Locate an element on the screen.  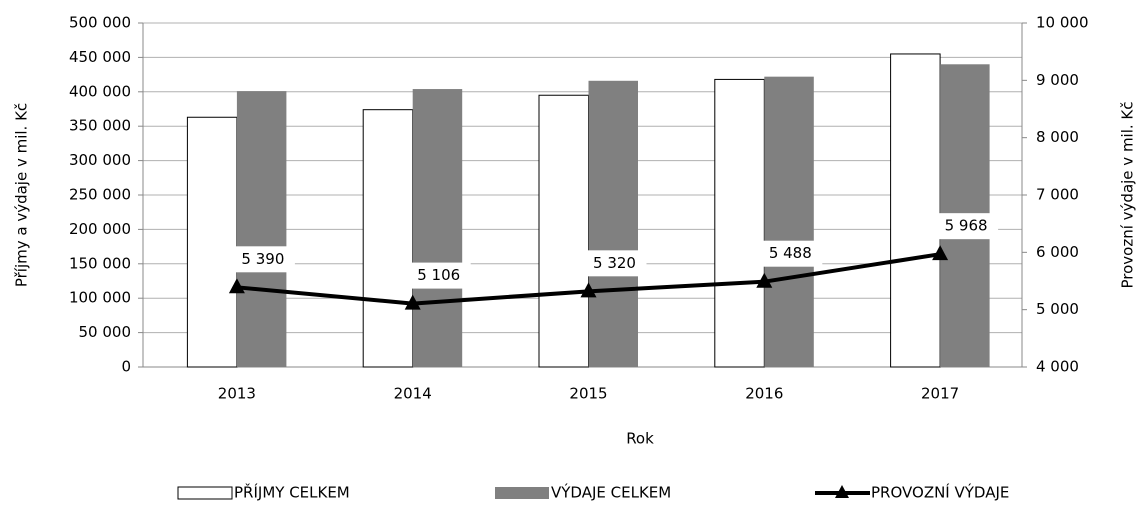
y-tick-label: 100 000 is located at coordinates (100, 298).